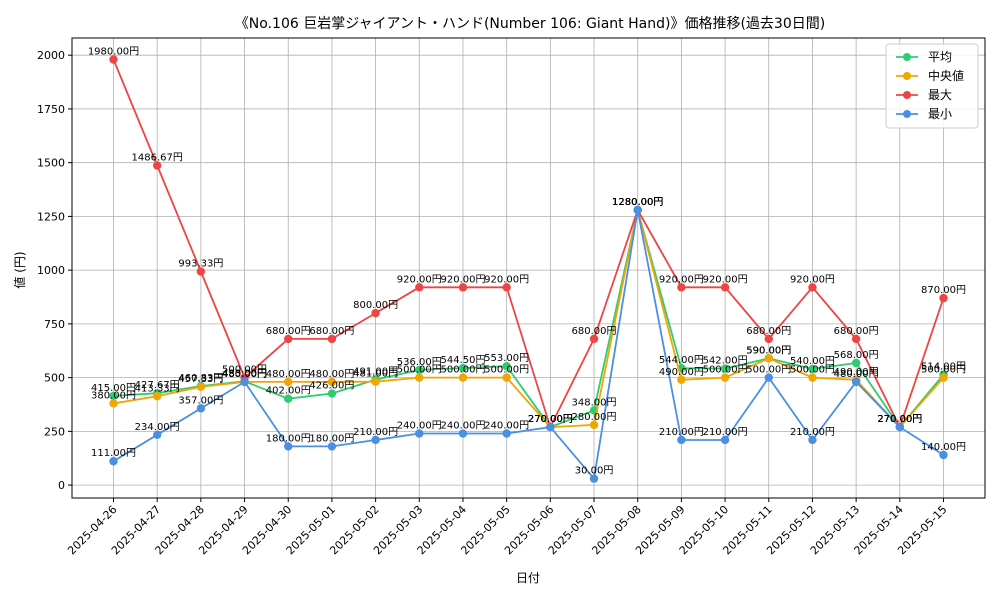  I want to click on data-label: 590.00円, so click(768, 350).